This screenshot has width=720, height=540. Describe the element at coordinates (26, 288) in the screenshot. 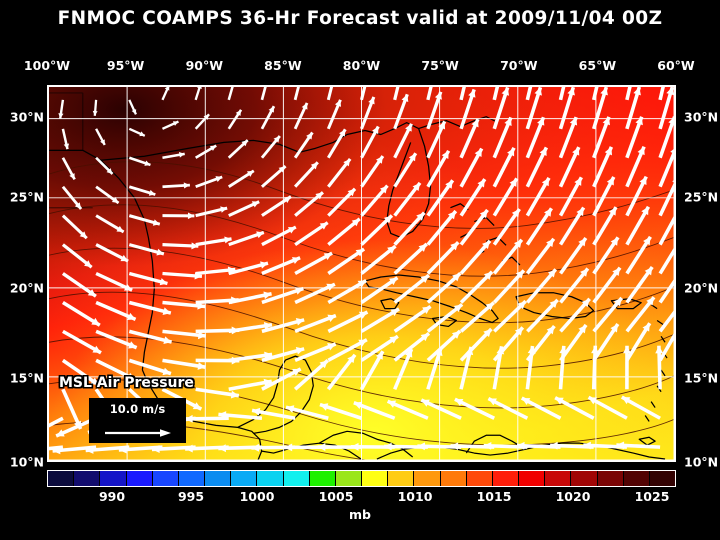

I see `lat-tick-left-2: 20°N` at that location.